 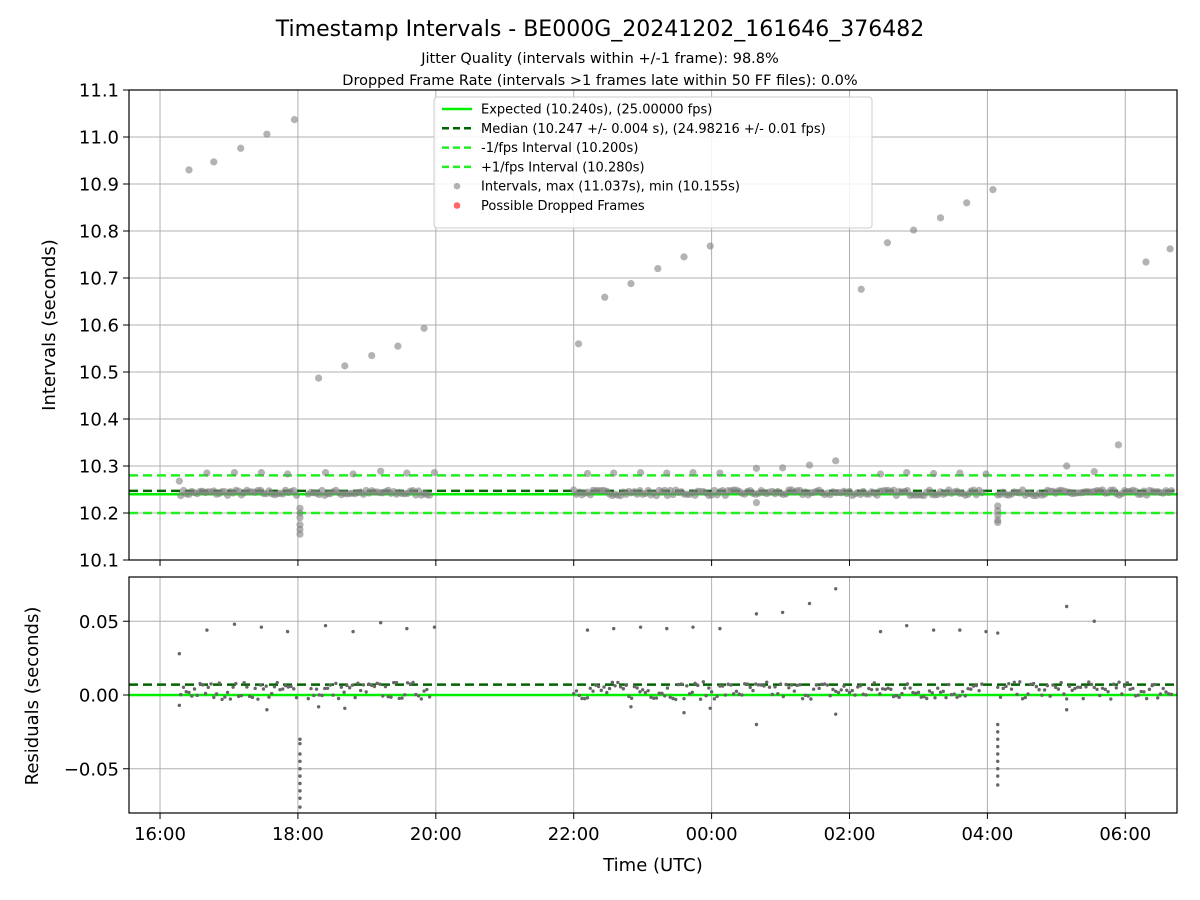 What do you see at coordinates (99, 514) in the screenshot?
I see `top-y-tick-label: 10.2` at bounding box center [99, 514].